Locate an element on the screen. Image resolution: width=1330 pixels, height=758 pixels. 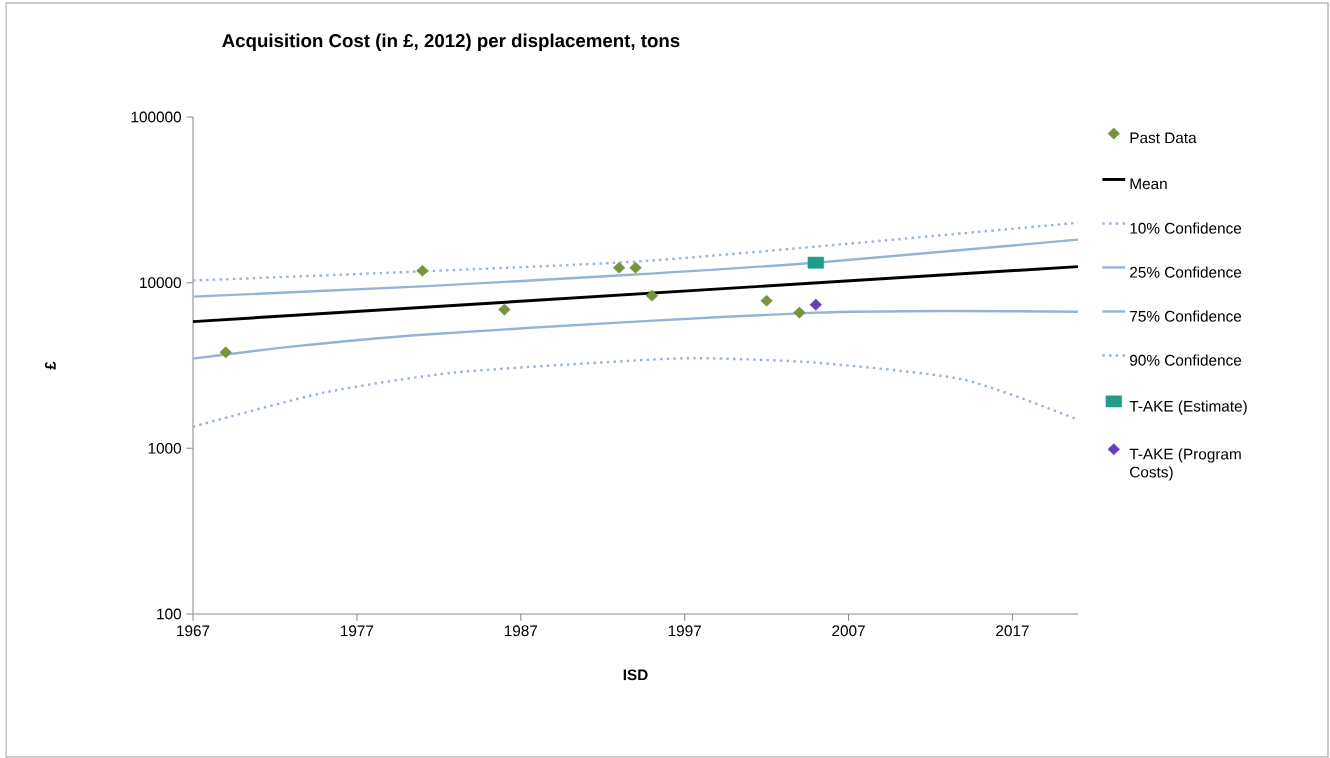
x-tick-label: 1987 is located at coordinates (521, 631).